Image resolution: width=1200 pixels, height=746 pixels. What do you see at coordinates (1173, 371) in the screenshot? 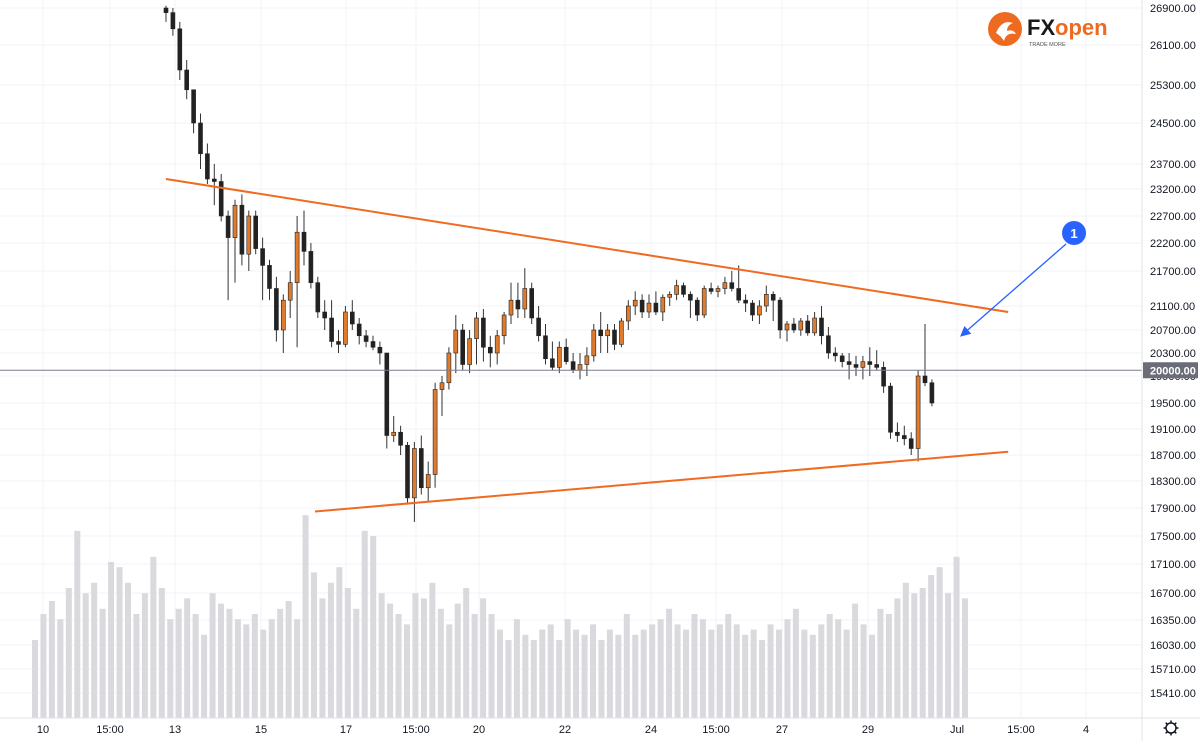
I see `current-price-label: 20000.00` at bounding box center [1173, 371].